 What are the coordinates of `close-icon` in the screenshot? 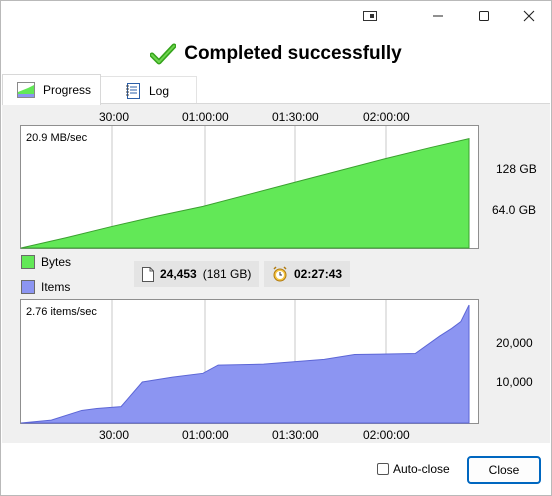 It's located at (529, 16).